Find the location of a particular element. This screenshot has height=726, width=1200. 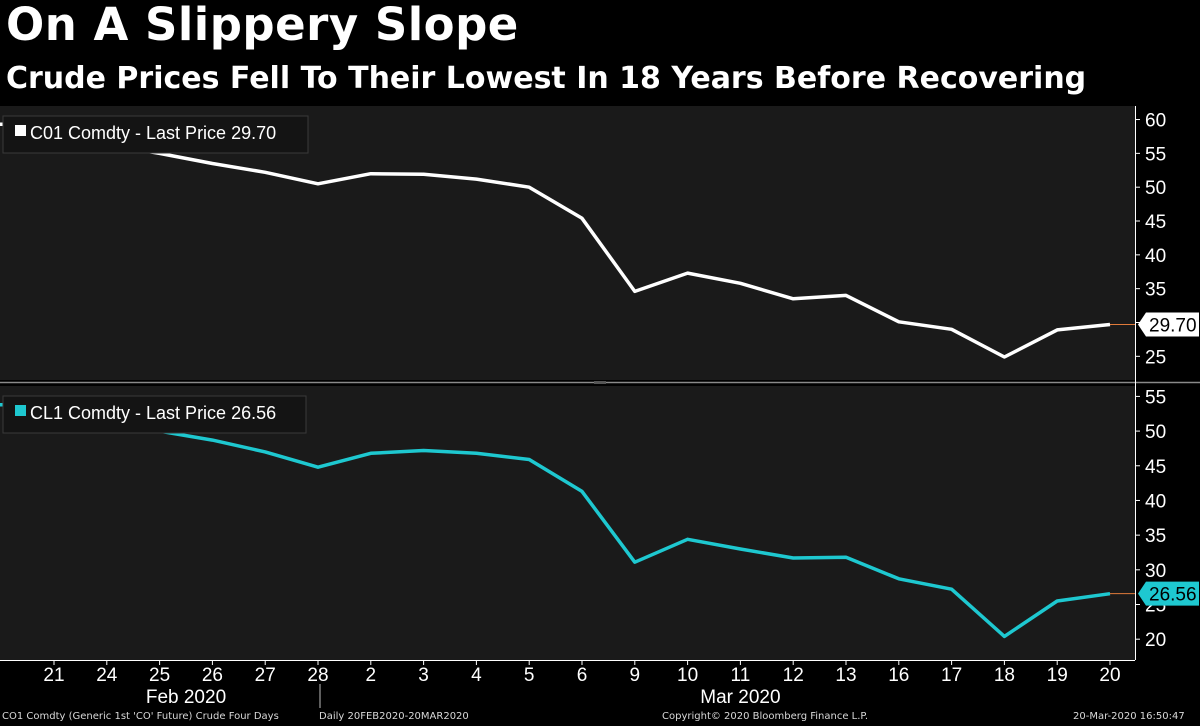

x-tick-label: 5 is located at coordinates (529, 675).